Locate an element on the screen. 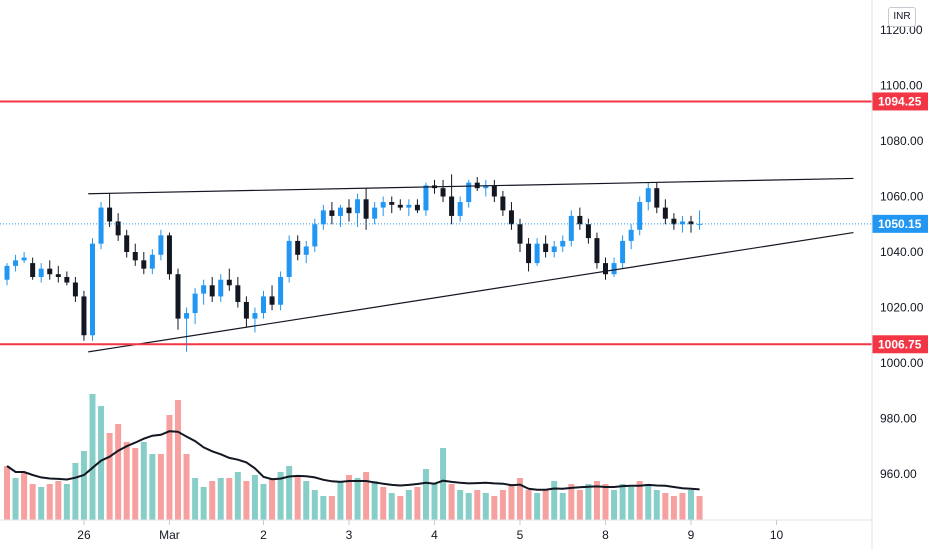 The width and height of the screenshot is (932, 550). level-price-badge is located at coordinates (900, 101).